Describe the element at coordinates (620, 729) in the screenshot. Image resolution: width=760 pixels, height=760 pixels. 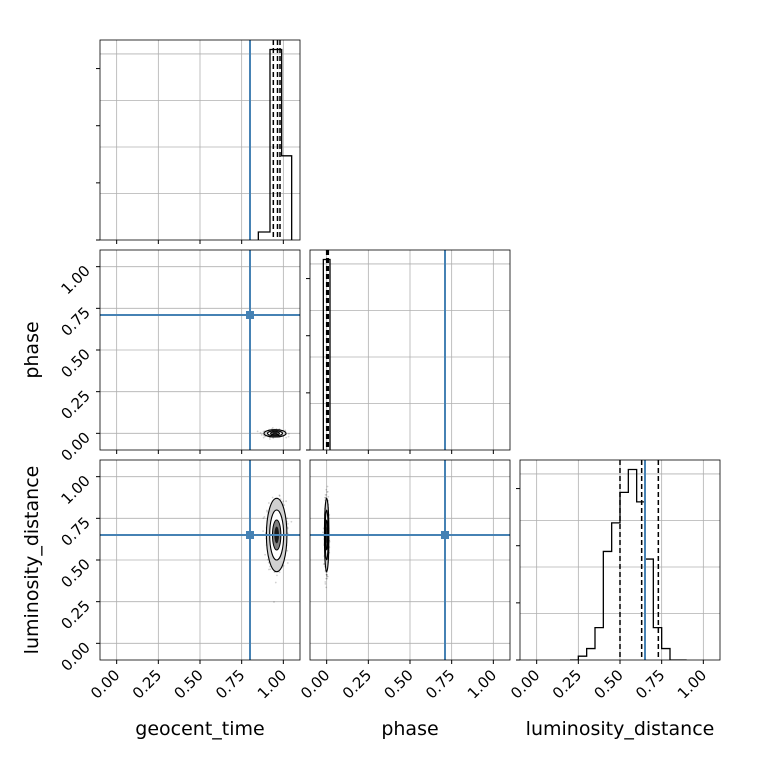
I see `x-axis-label-luminosity_distance: luminosity_distance` at that location.